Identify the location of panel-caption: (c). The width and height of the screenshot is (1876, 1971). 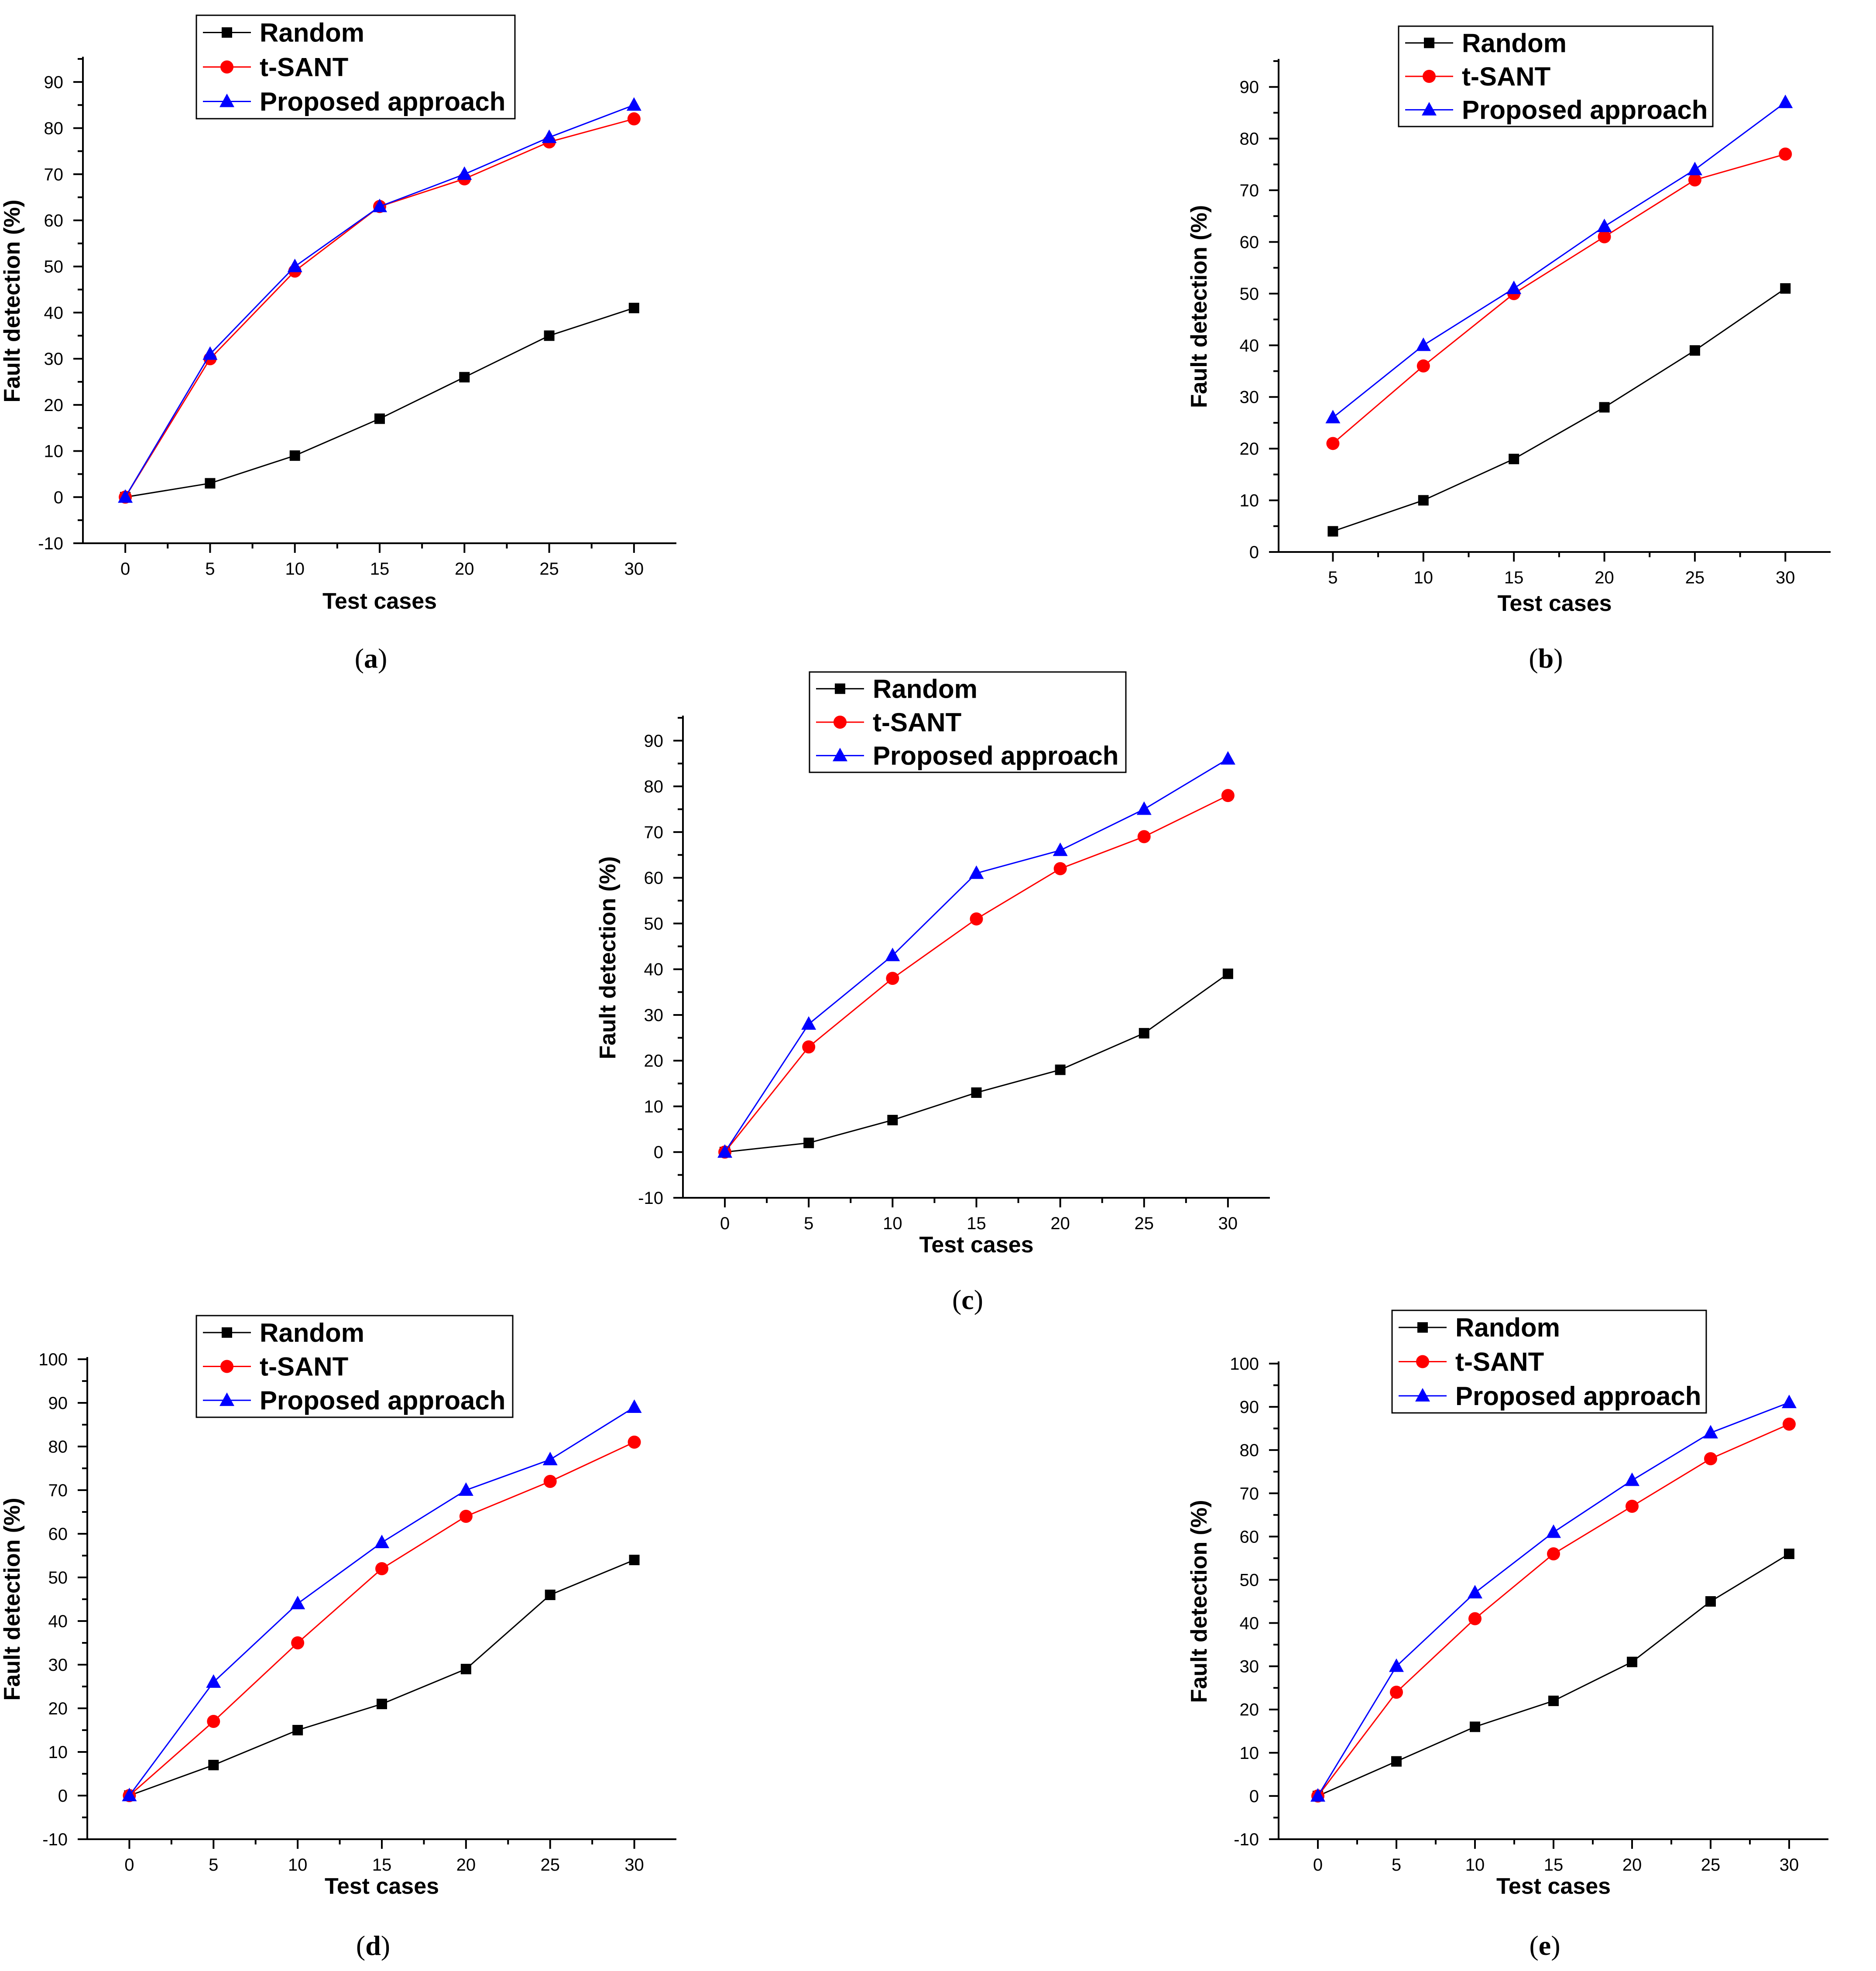
(967, 1299).